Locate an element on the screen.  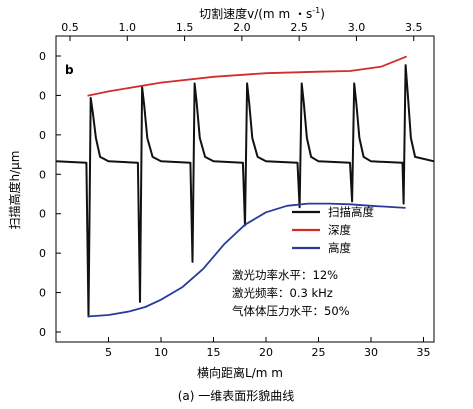
y-tick-label-0: 0 is located at coordinates (42, 56).